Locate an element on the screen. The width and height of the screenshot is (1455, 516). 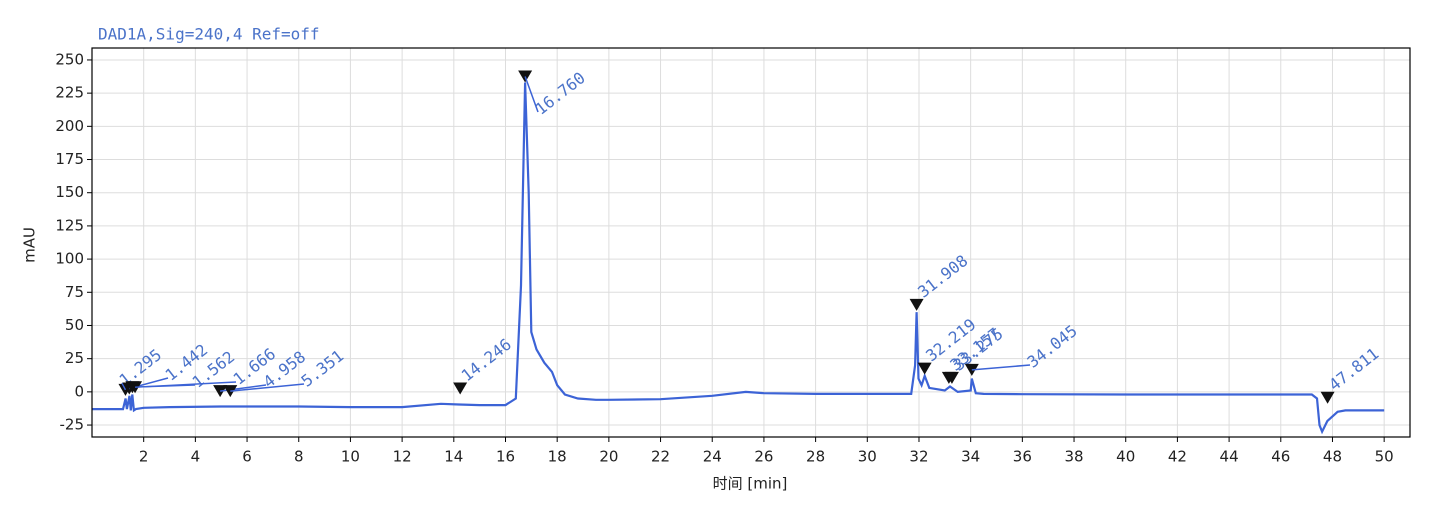
x-tick-label: 2 is located at coordinates (144, 457).